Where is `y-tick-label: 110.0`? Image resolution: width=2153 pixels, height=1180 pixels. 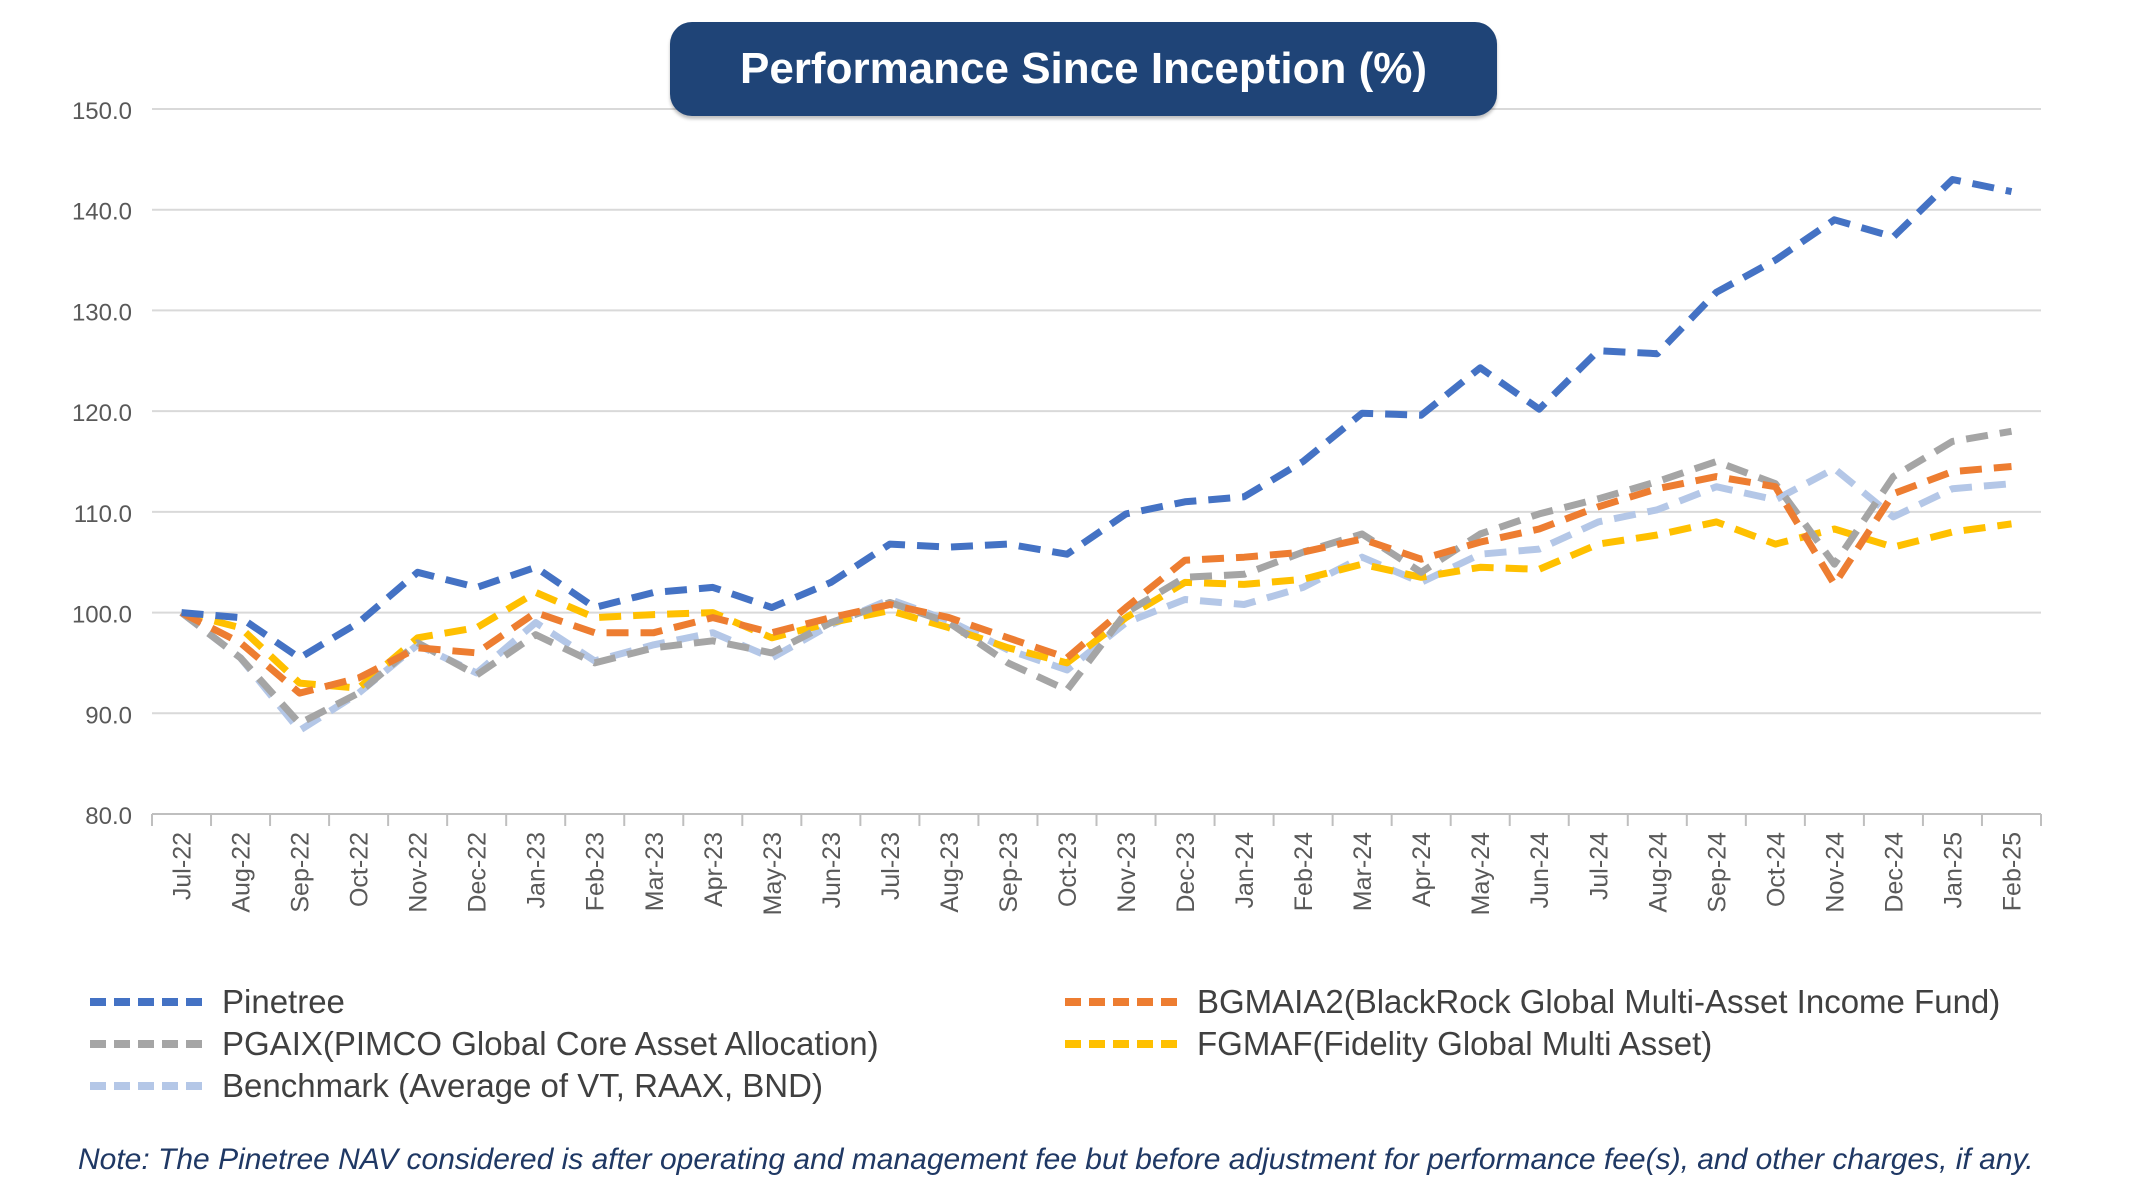
y-tick-label: 110.0 is located at coordinates (103, 514).